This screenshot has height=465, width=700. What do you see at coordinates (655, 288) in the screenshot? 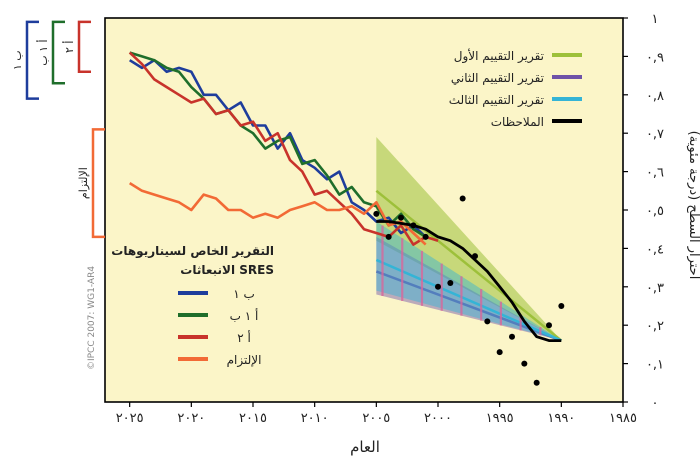
I see `y-tick-label: ٠,٣` at bounding box center [655, 288].